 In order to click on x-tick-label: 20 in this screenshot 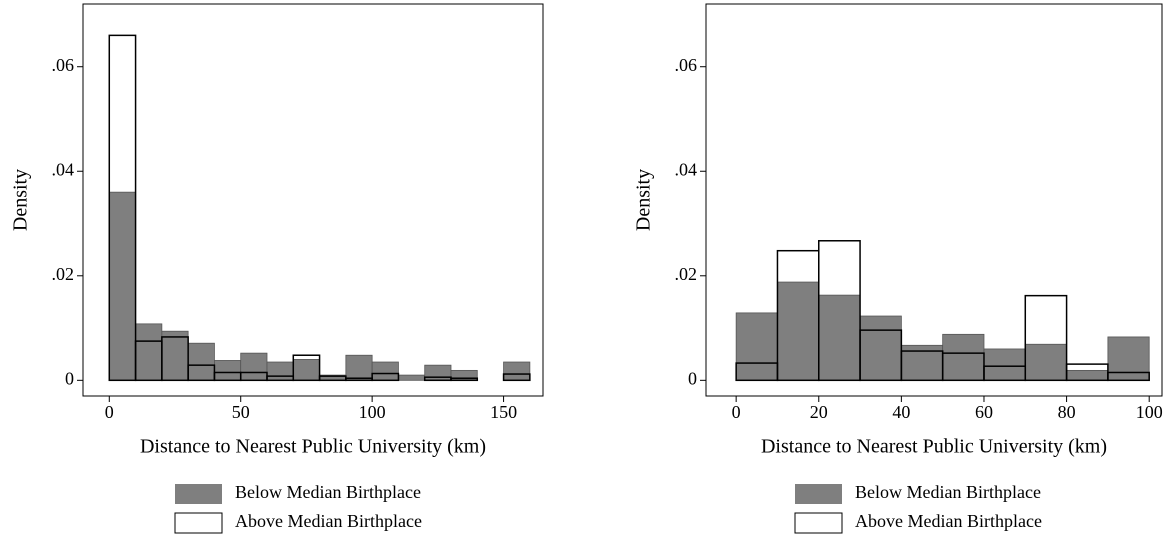, I will do `click(819, 412)`.